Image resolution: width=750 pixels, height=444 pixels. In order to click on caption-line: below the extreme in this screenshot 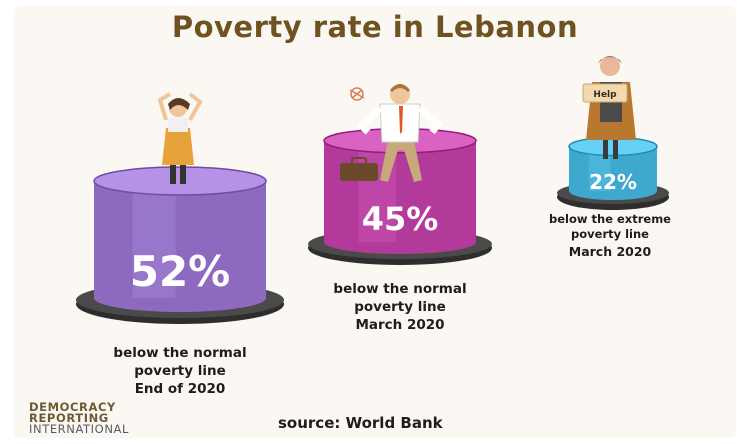, I will do `click(610, 219)`.